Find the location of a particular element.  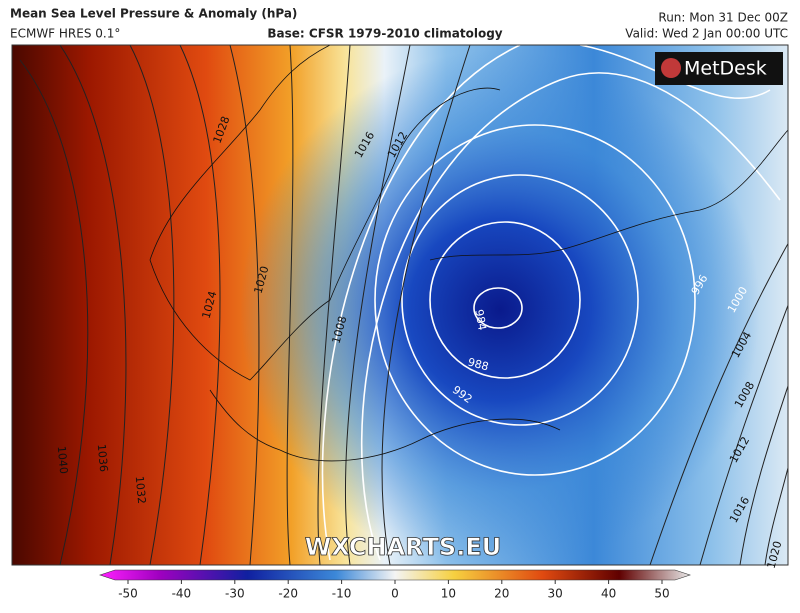

contour-label: 988 is located at coordinates (478, 365).